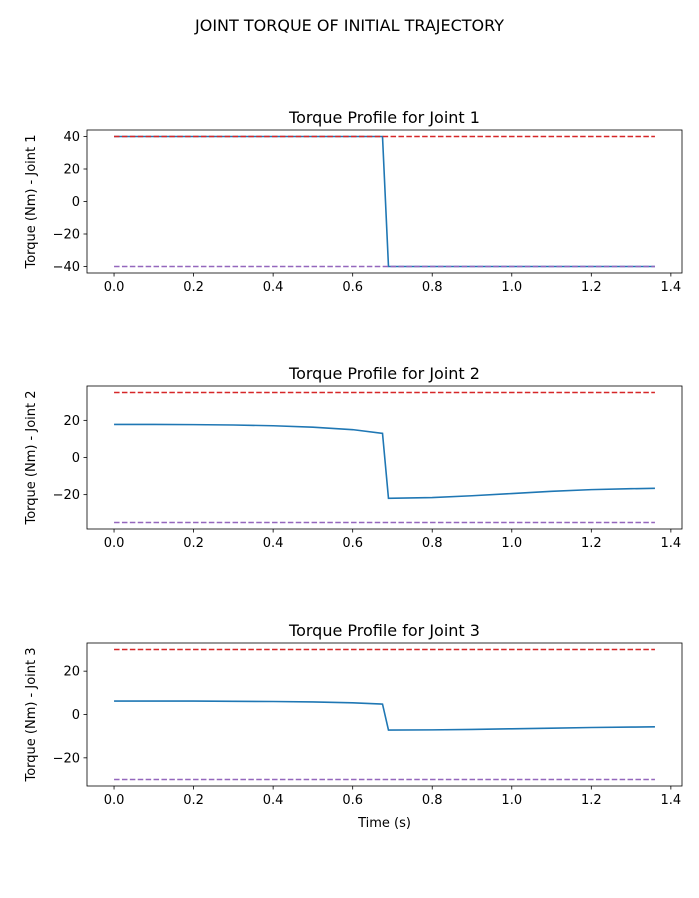  I want to click on subplot-title: Torque Profile for Joint 2, so click(384, 373).